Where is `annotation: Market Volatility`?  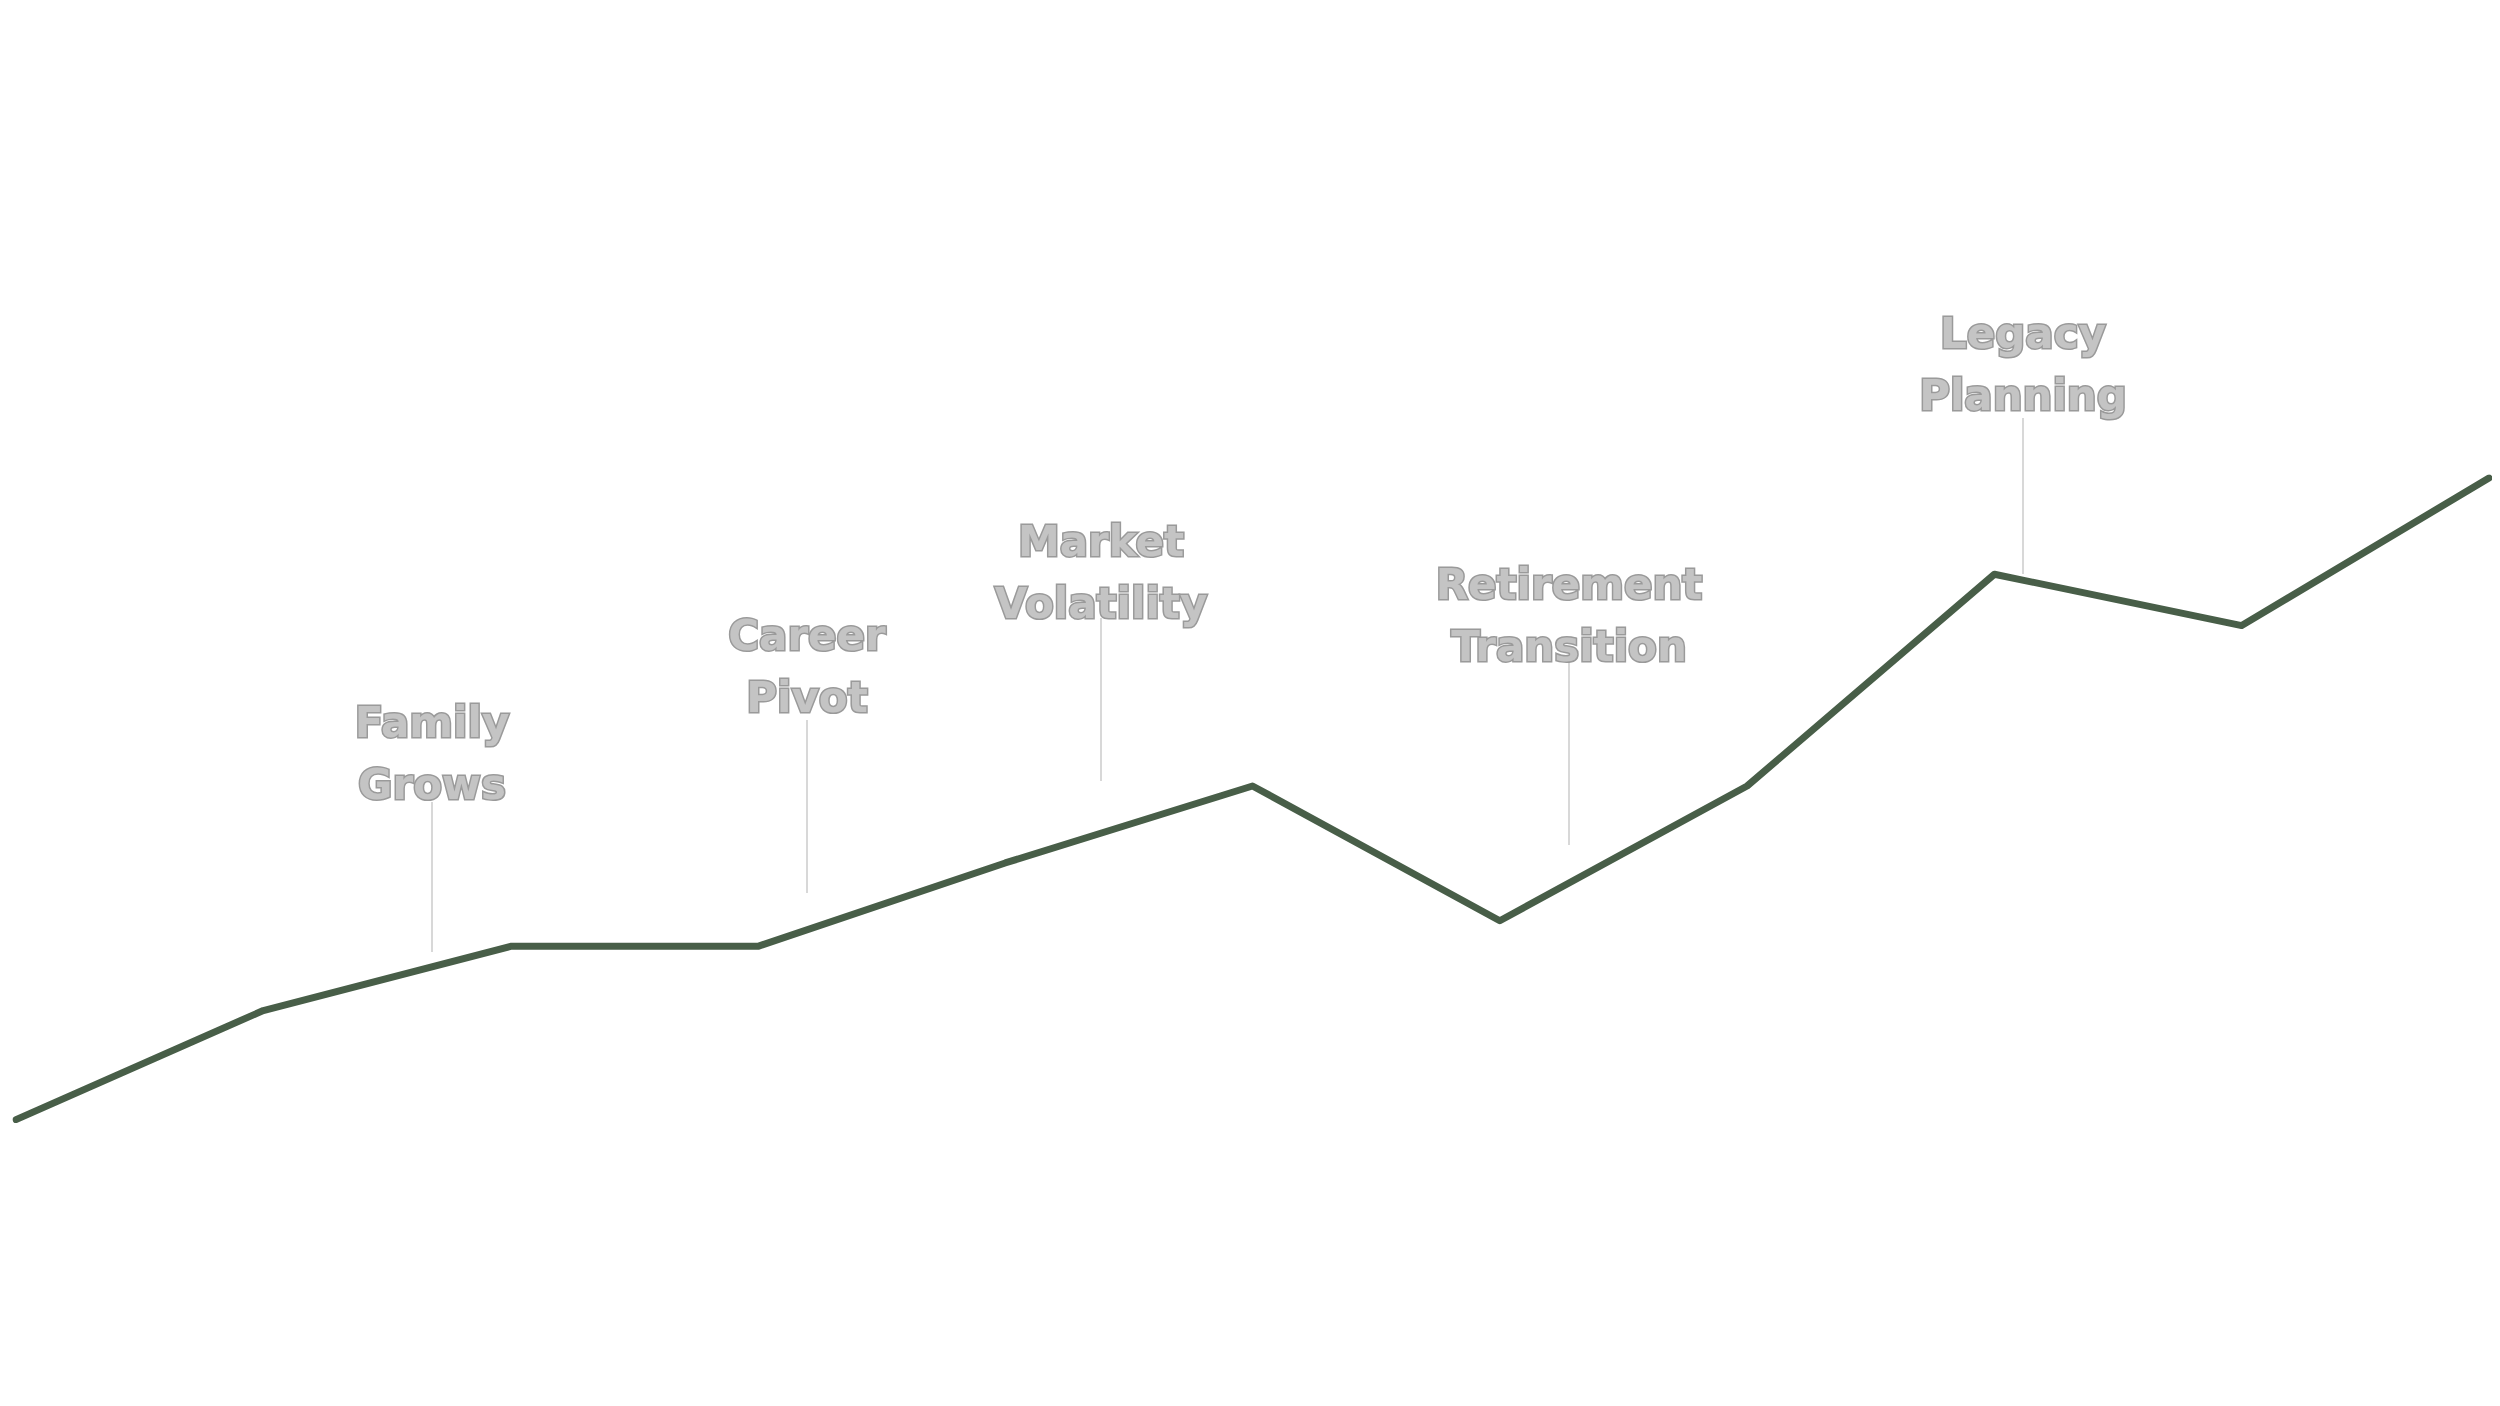
annotation: Market Volatility is located at coordinates (1101, 572).